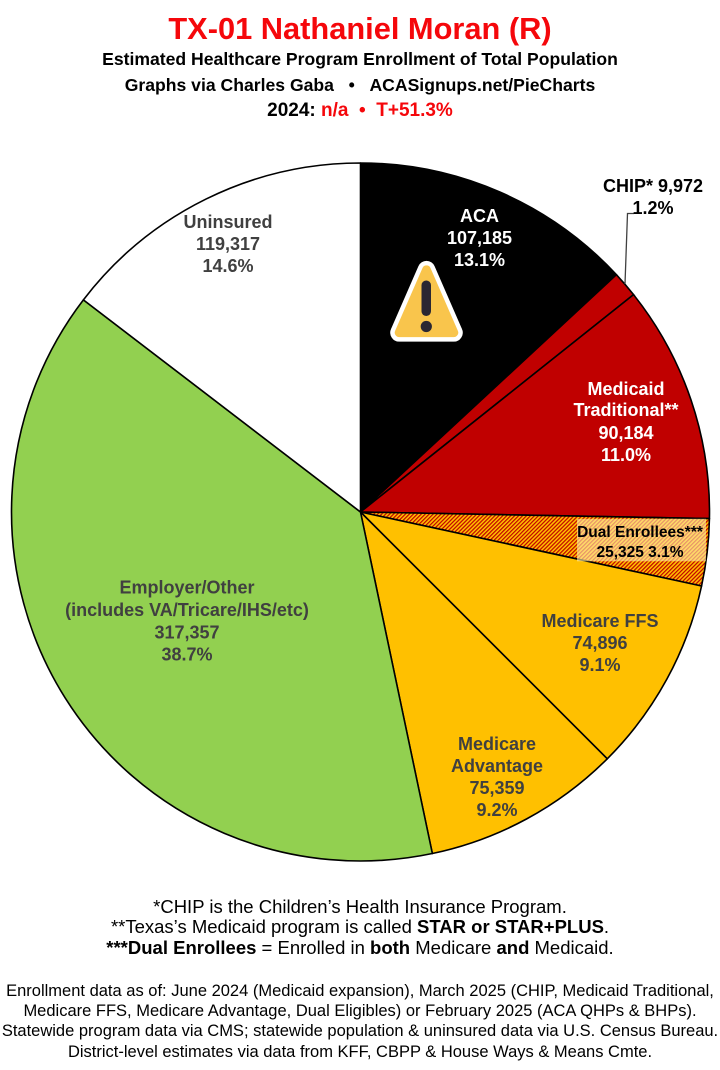  What do you see at coordinates (625, 410) in the screenshot?
I see `svg-text: Traditional**` at bounding box center [625, 410].